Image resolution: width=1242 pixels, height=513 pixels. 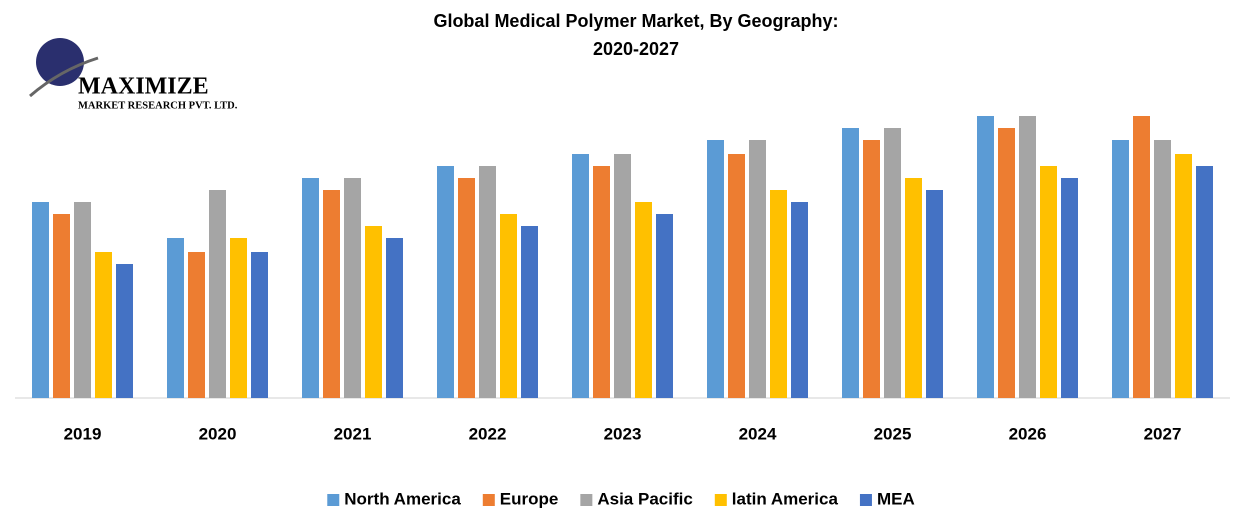 I want to click on x-tick-label: 2027, so click(x=1163, y=433).